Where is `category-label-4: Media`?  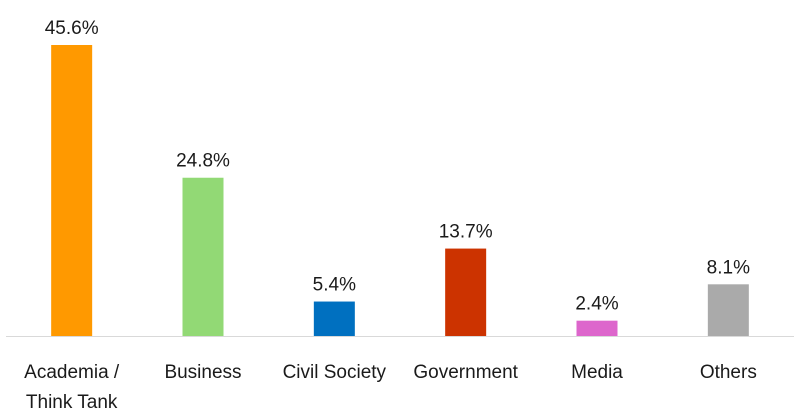 category-label-4: Media is located at coordinates (597, 372).